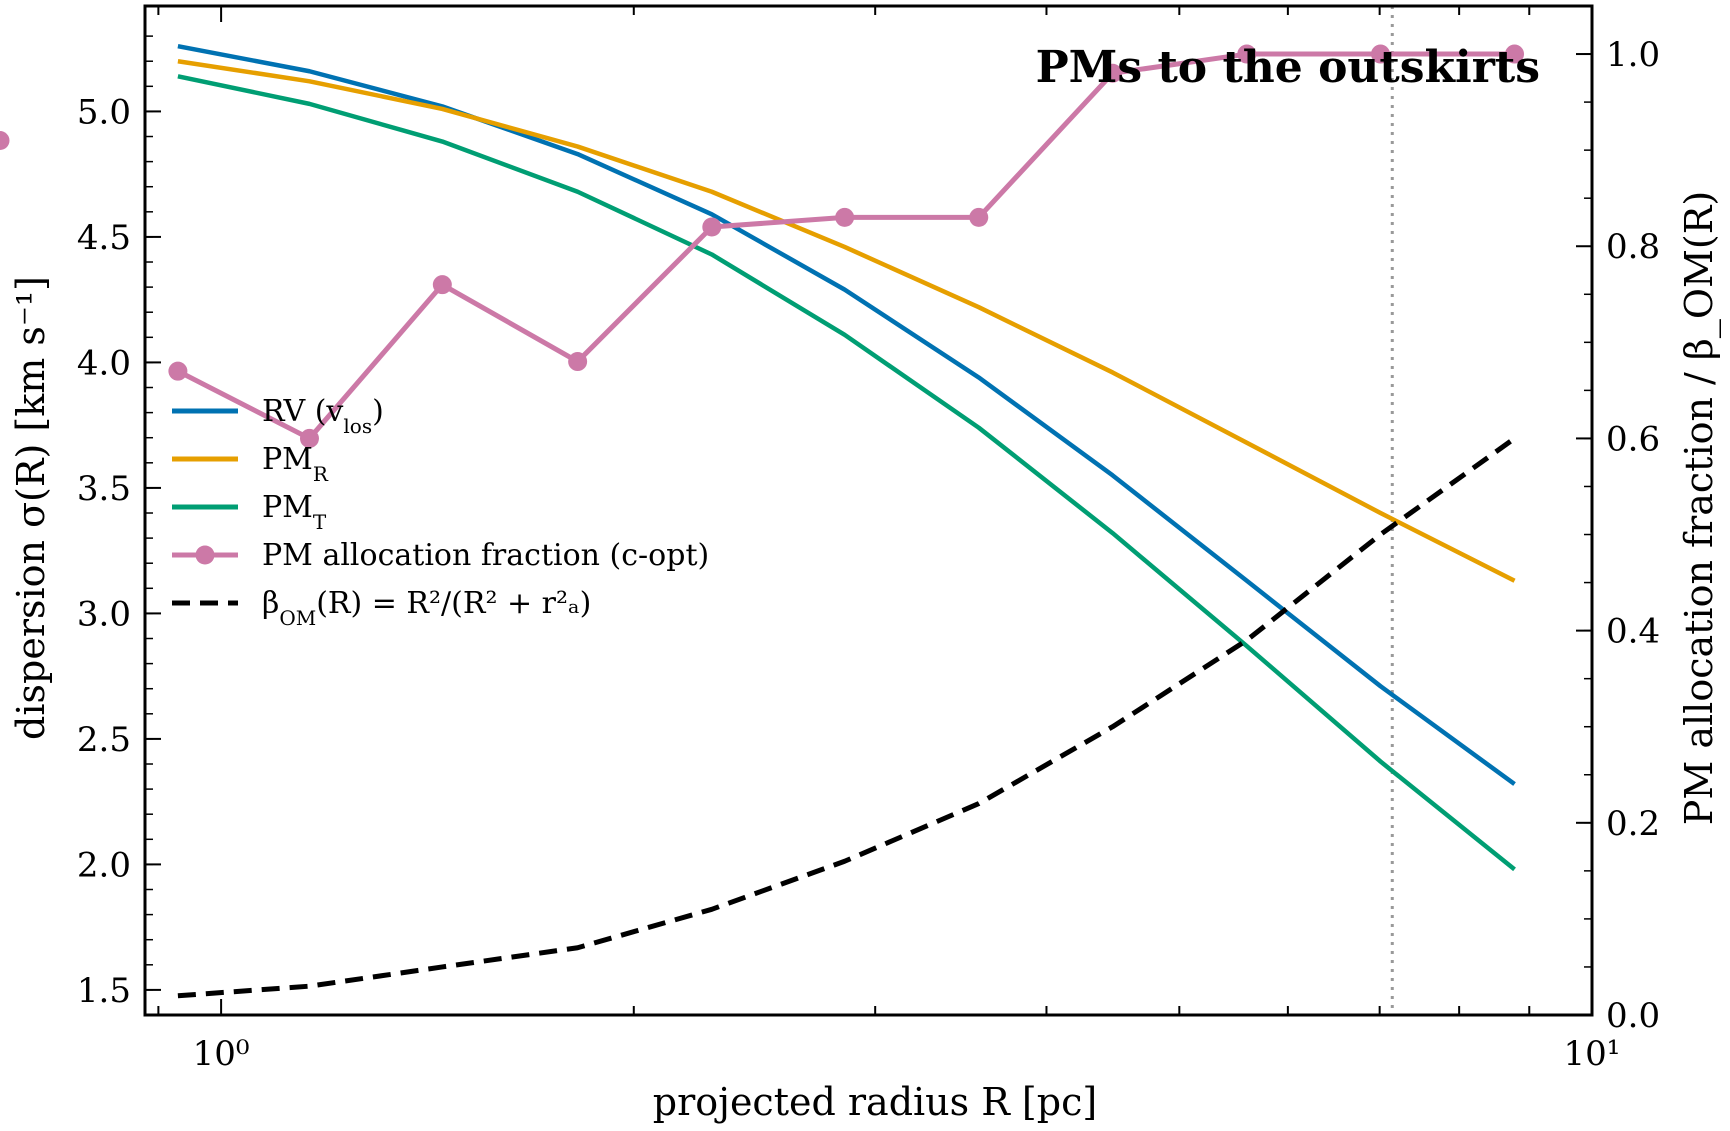 This screenshot has height=1131, width=1730. What do you see at coordinates (485, 555) in the screenshot?
I see `legend-label-frac: PM allocation fraction (c-opt)` at bounding box center [485, 555].